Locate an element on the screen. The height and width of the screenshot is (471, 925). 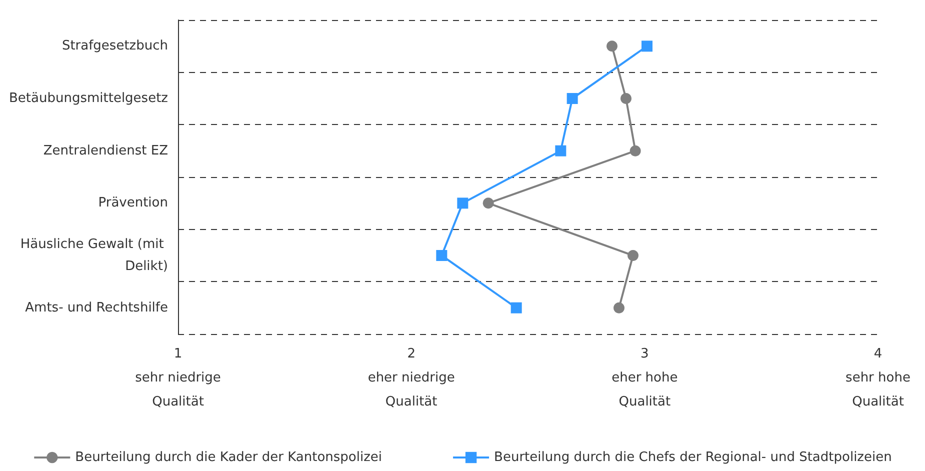
x-tick-label: 1 sehr niedrige Qualität is located at coordinates (178, 378).